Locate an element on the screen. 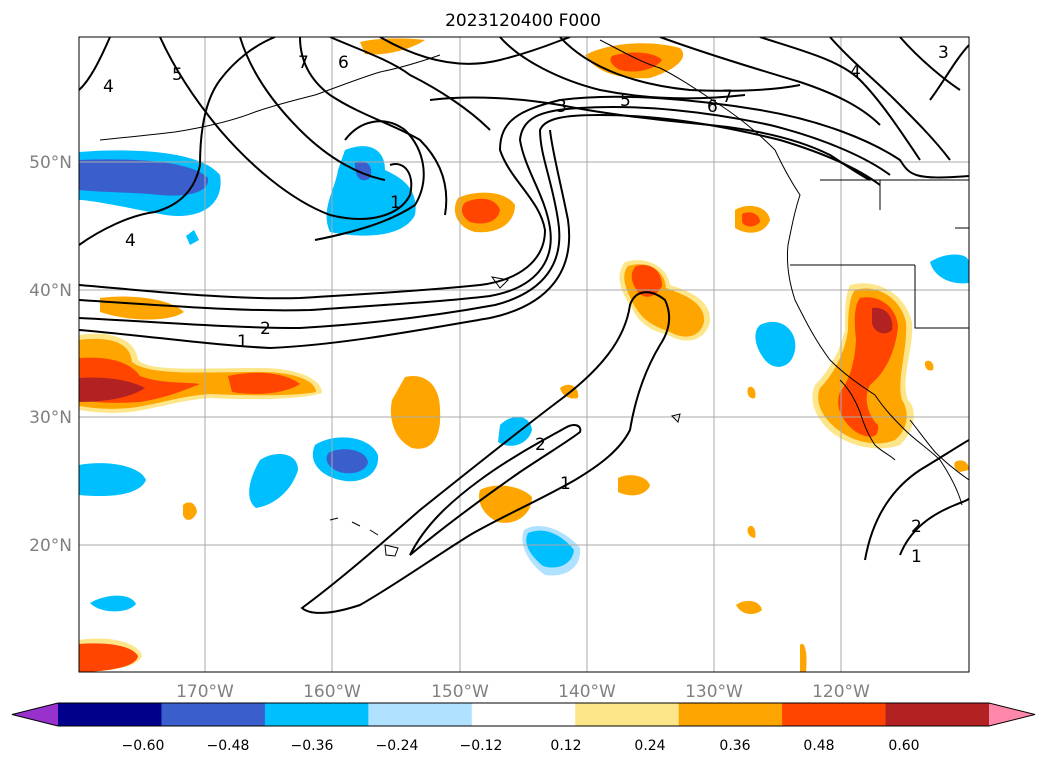 This screenshot has width=1047, height=765. lon-label: 170°W is located at coordinates (205, 692).